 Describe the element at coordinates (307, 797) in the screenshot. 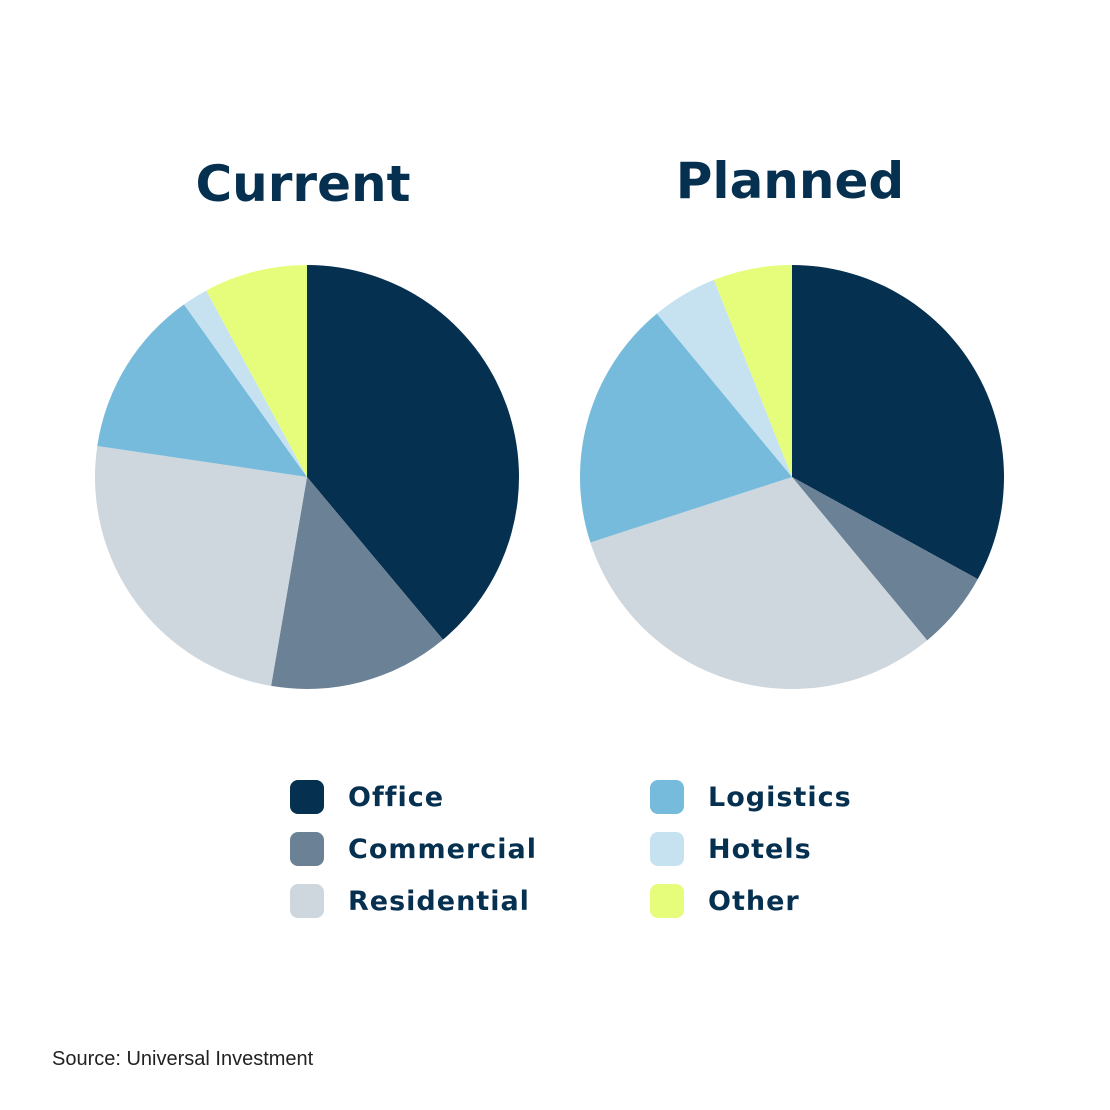

I see `legend-swatch-office` at that location.